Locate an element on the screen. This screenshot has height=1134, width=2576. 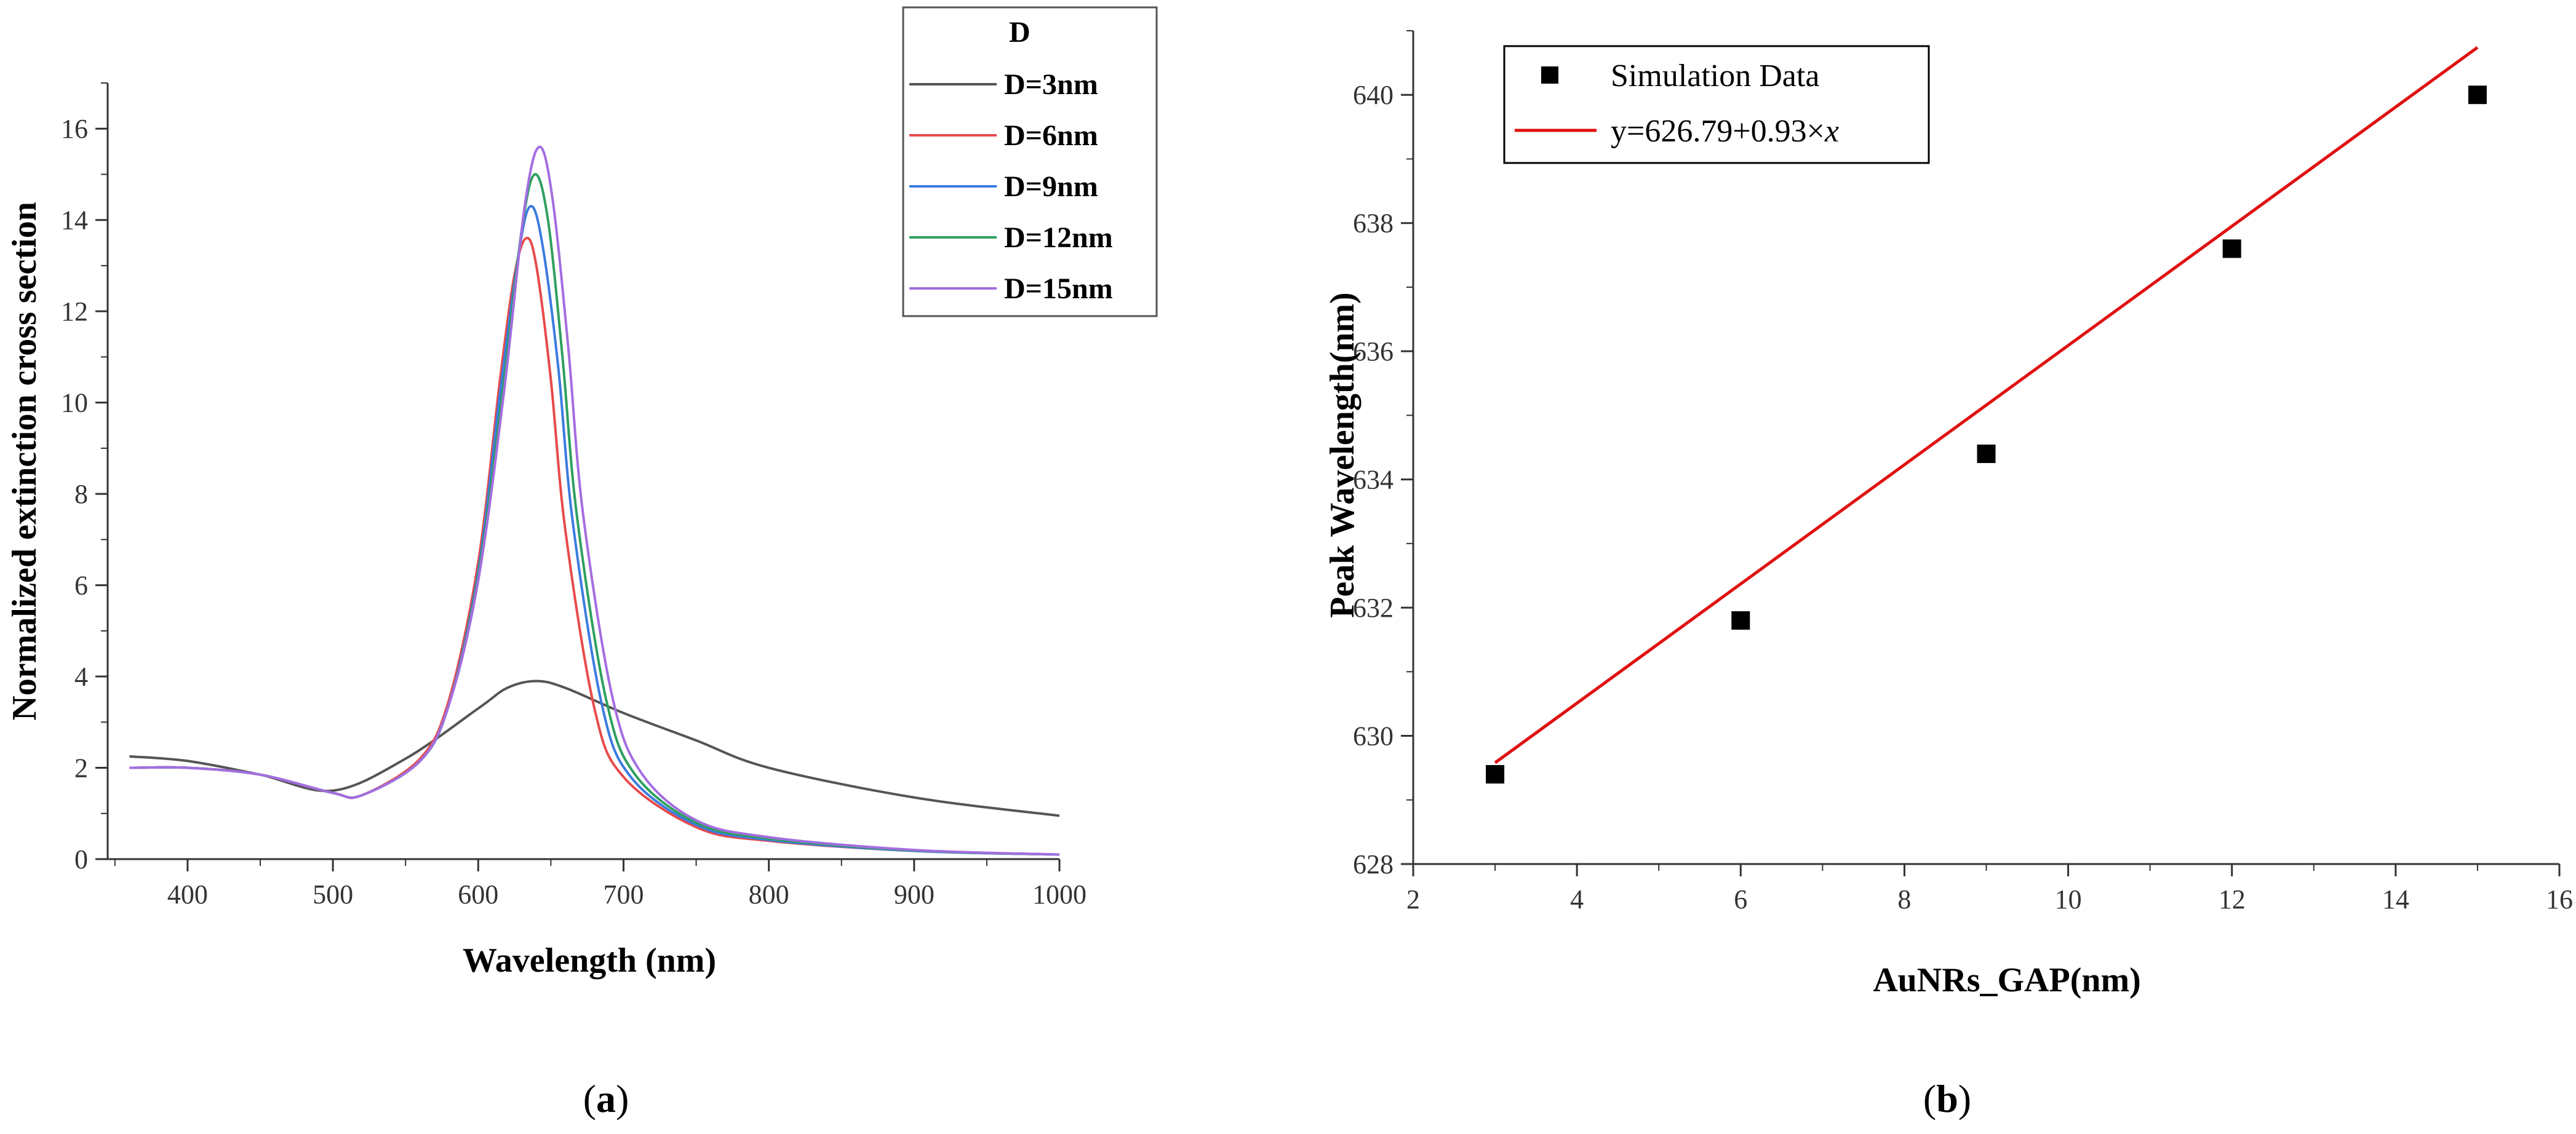
x-tick-label: 2 is located at coordinates (1413, 899).